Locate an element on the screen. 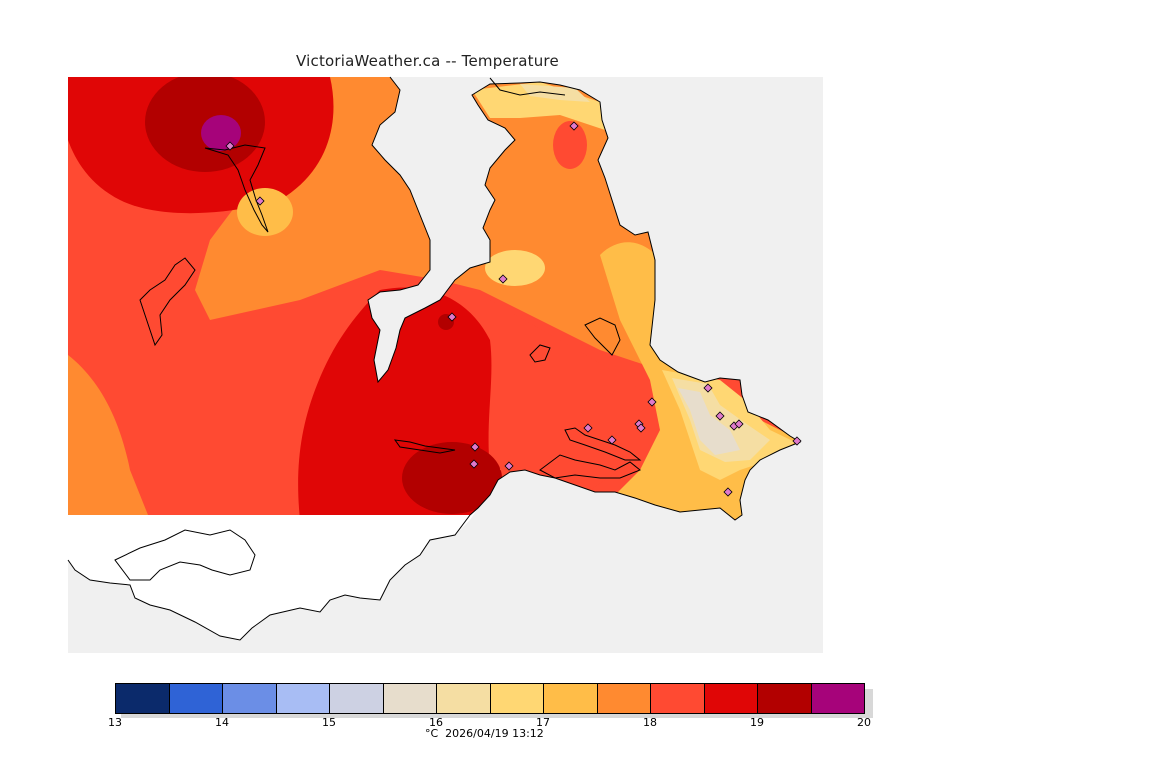  colorbar-tick-label: 13 is located at coordinates (115, 722).